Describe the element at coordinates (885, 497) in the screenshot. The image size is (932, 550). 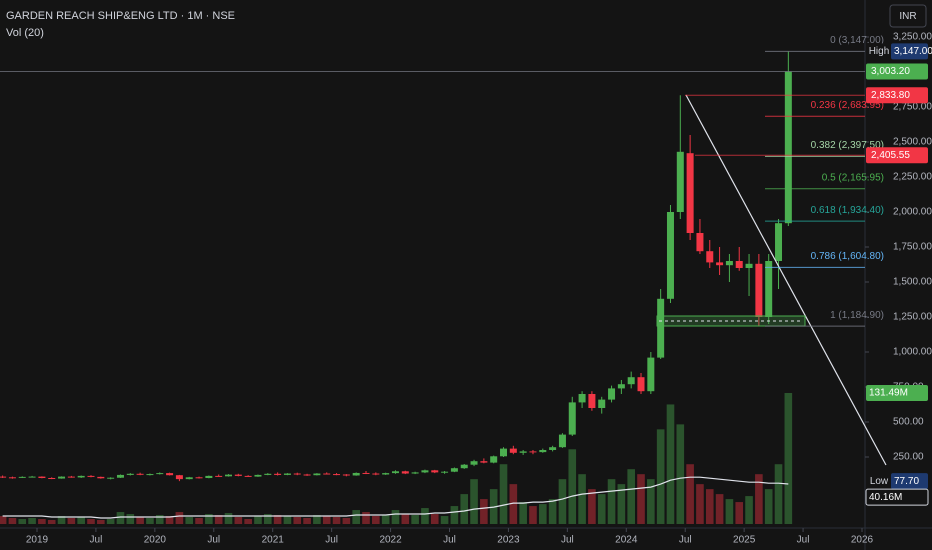
I see `volume-tag-label: 40.16M` at that location.